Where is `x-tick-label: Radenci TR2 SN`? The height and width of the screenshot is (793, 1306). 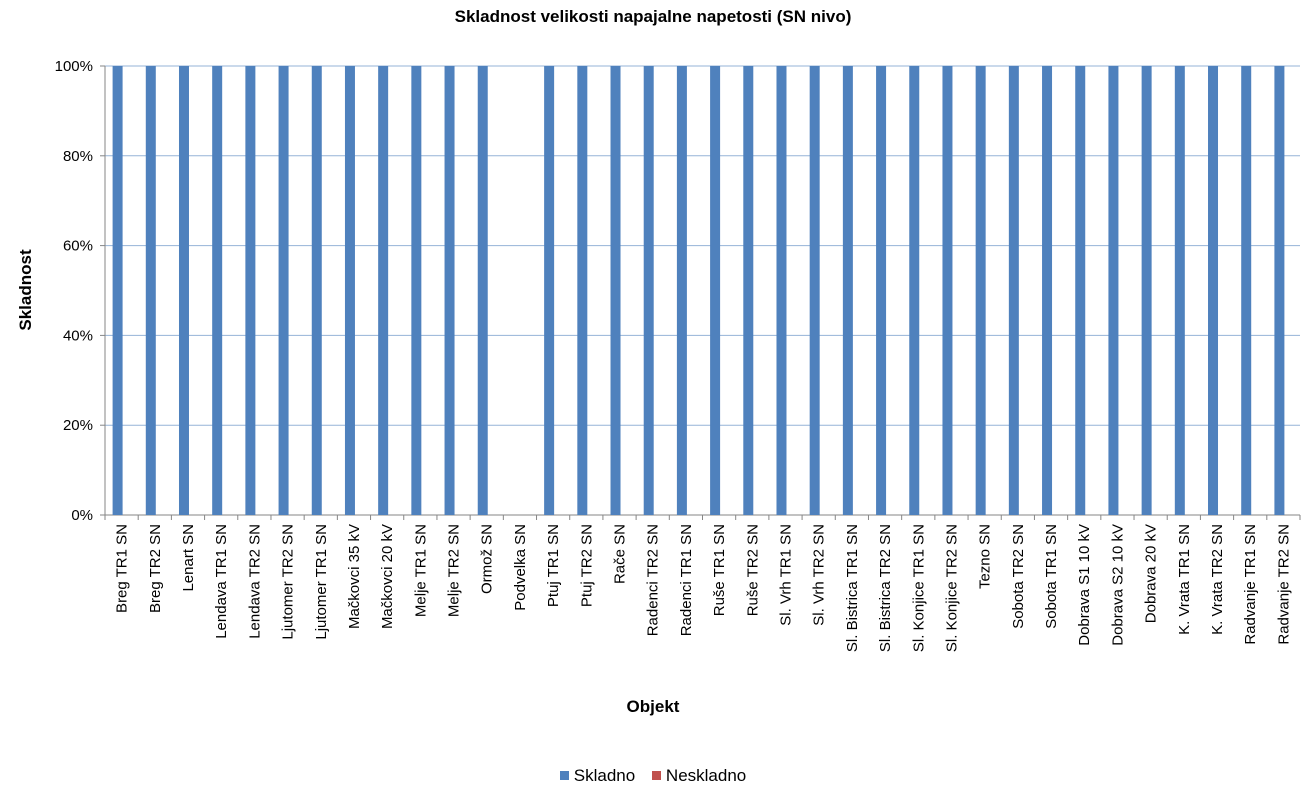
x-tick-label: Radenci TR2 SN is located at coordinates (653, 580).